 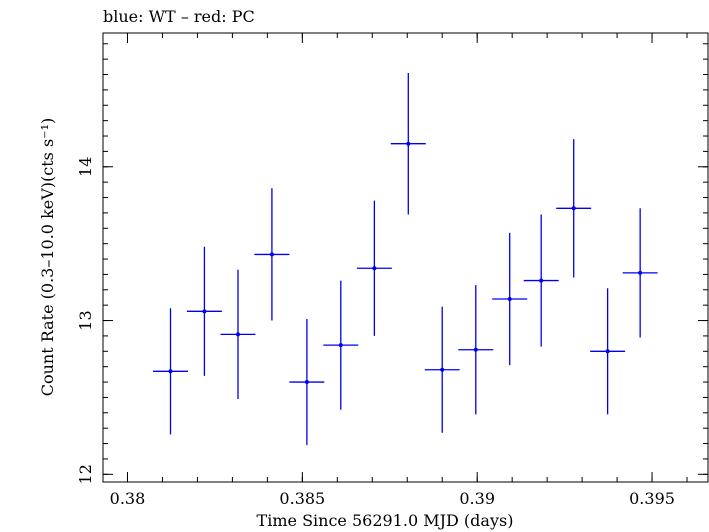 What do you see at coordinates (385, 520) in the screenshot?
I see `x-axis-label: Time Since 56291.0 MJD (days)` at bounding box center [385, 520].